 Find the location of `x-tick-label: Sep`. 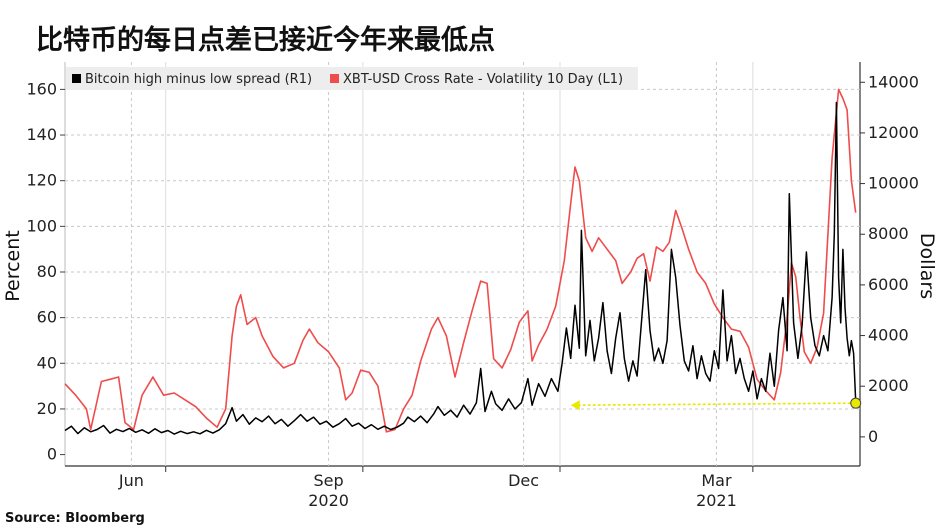

x-tick-label: Sep is located at coordinates (328, 480).